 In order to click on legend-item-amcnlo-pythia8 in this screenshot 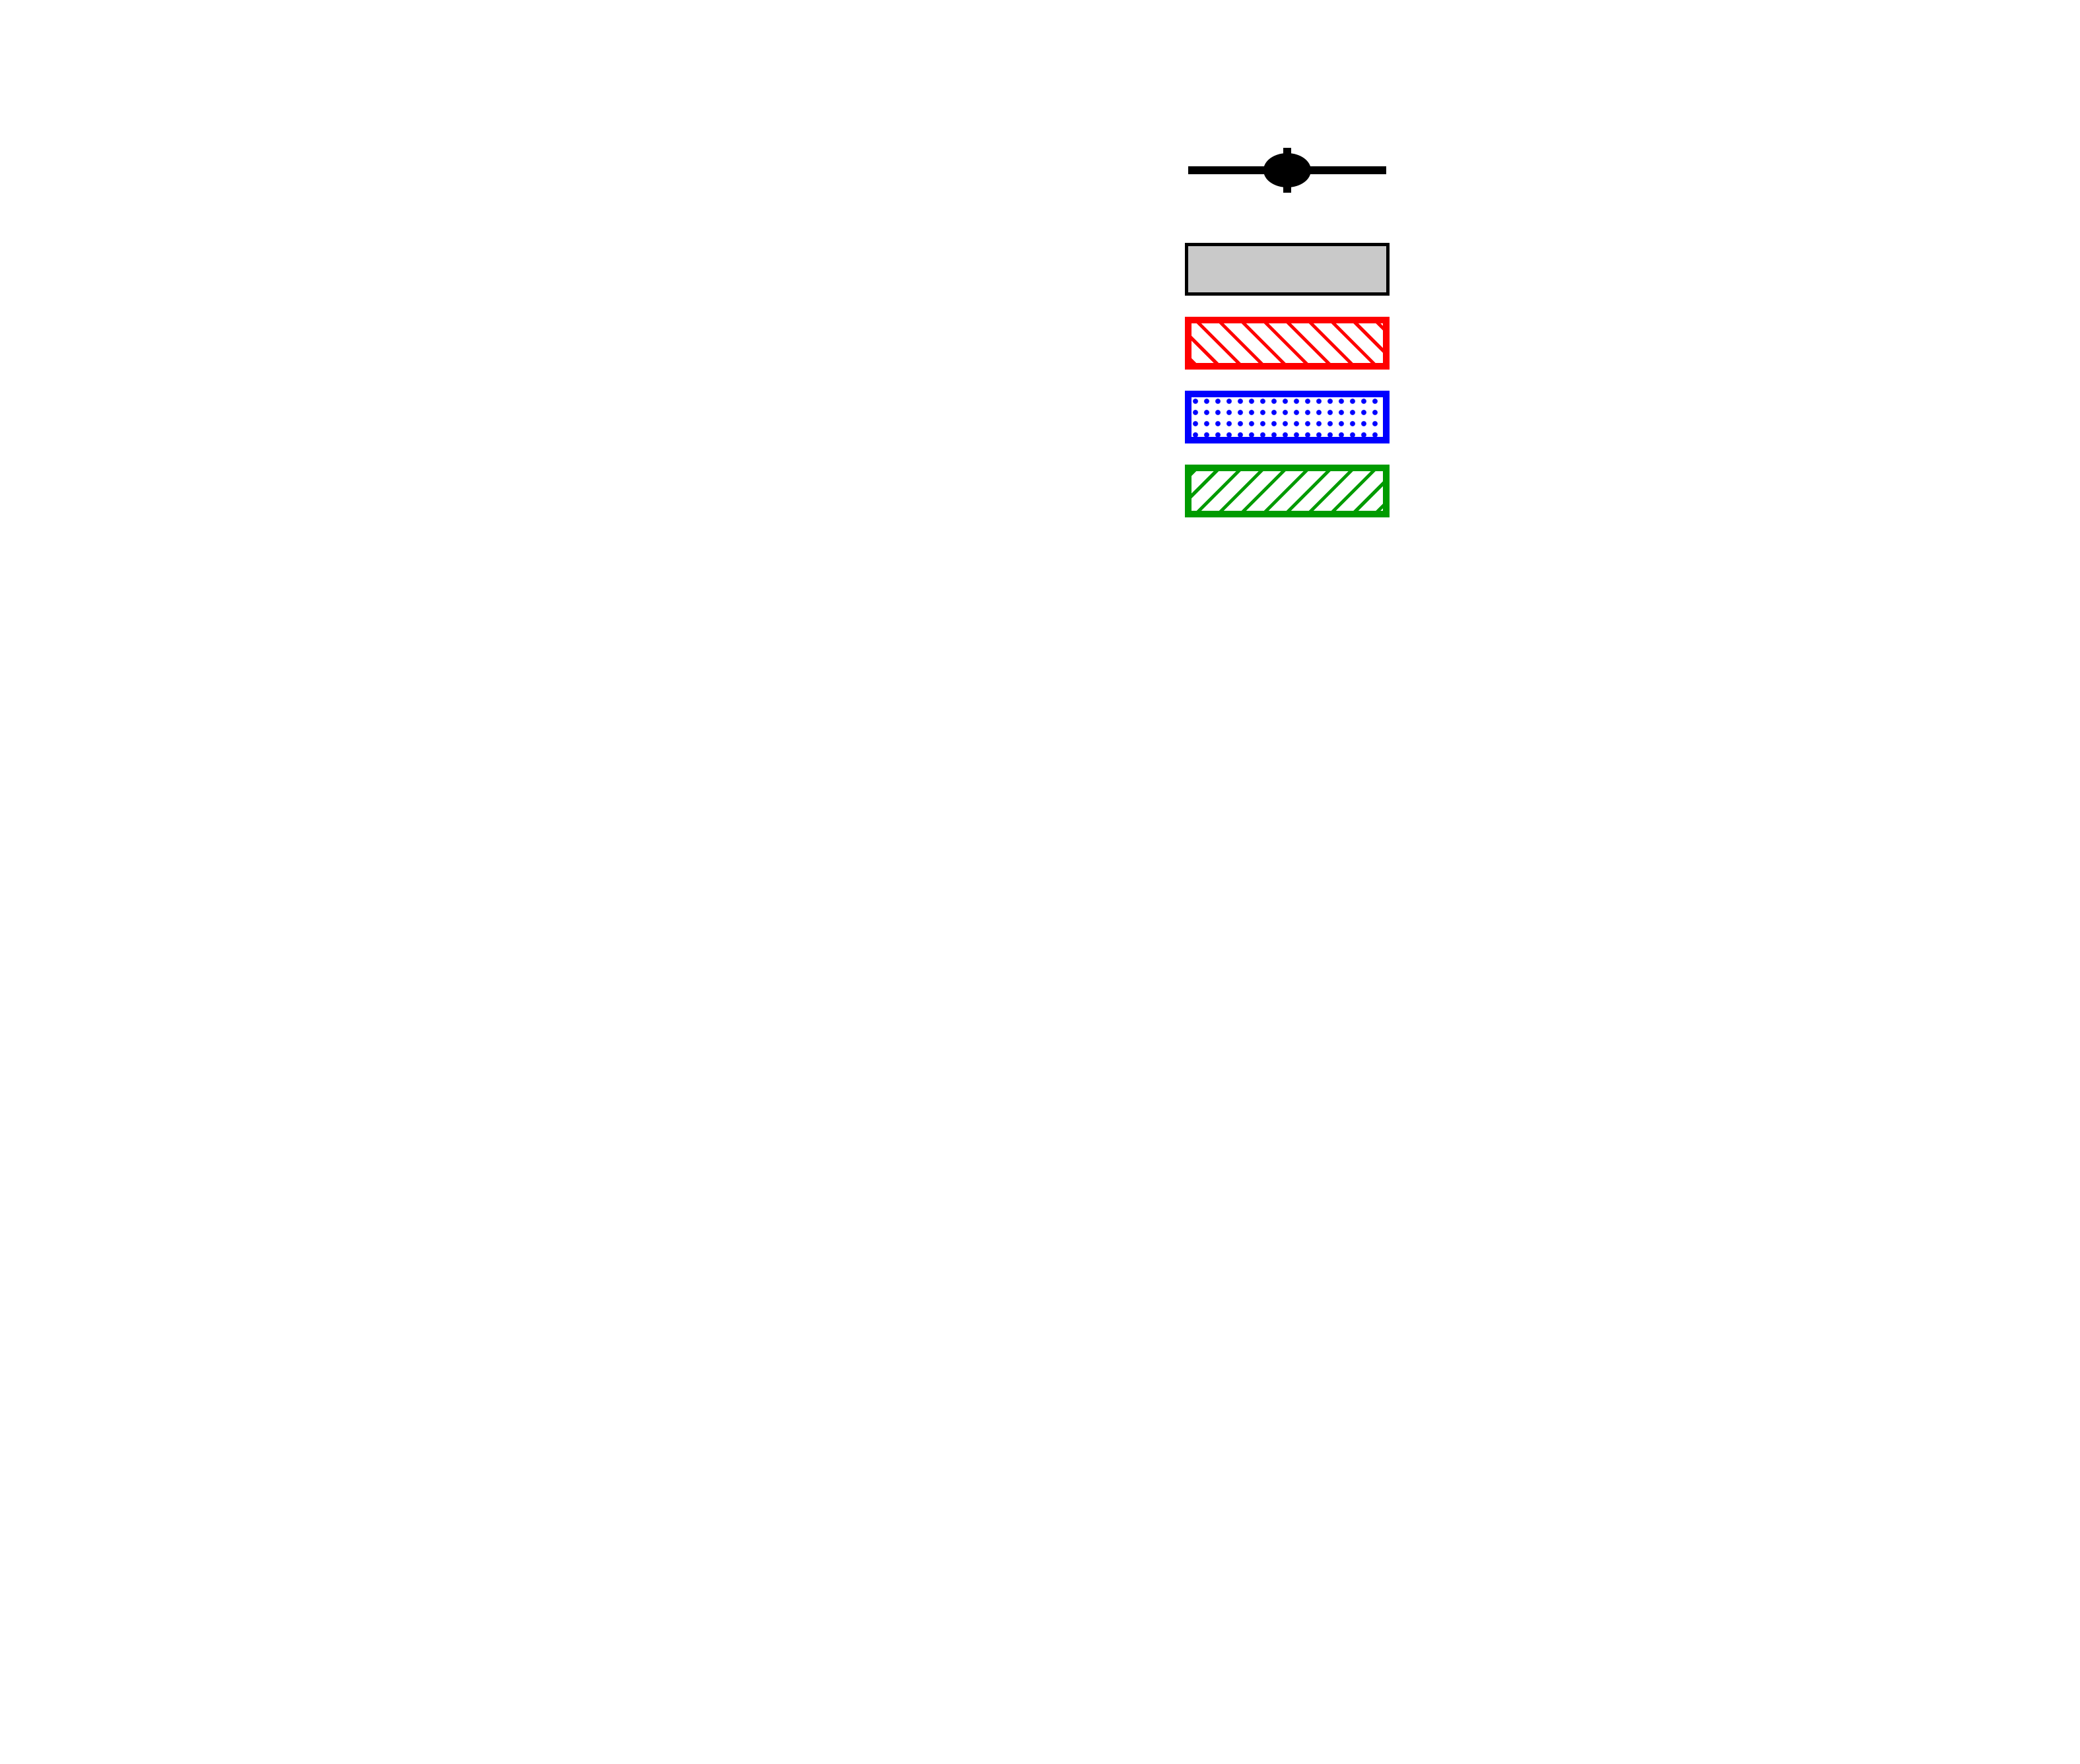, I will do `click(1302, 417)`.